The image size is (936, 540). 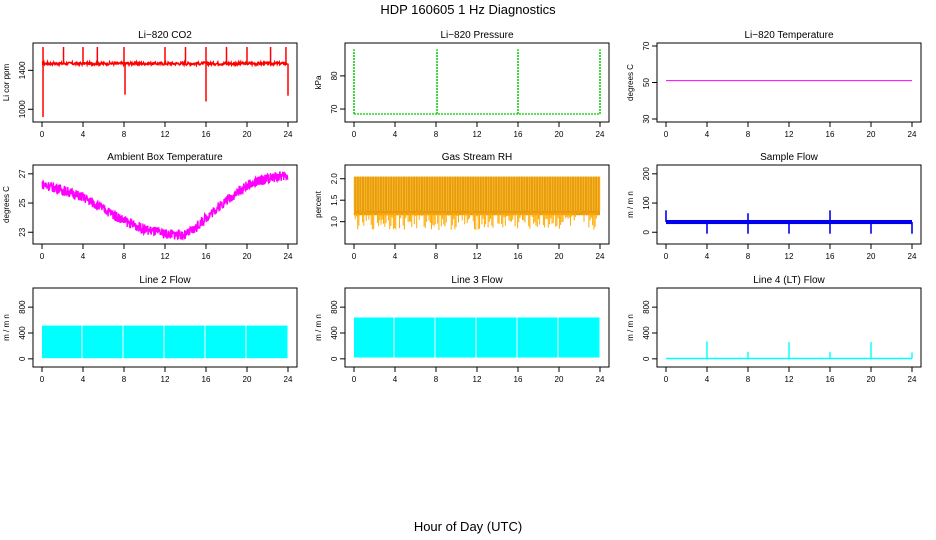 What do you see at coordinates (165, 35) in the screenshot?
I see `panel-title: Li−820 CO2` at bounding box center [165, 35].